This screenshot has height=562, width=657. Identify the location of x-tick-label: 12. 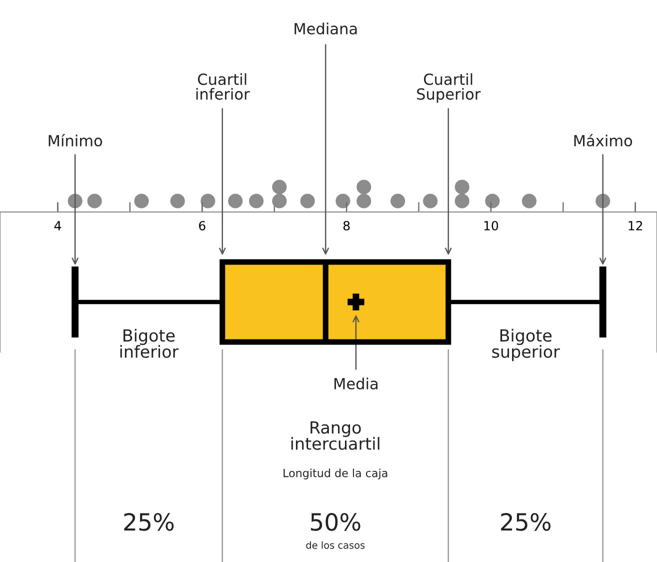
(635, 225).